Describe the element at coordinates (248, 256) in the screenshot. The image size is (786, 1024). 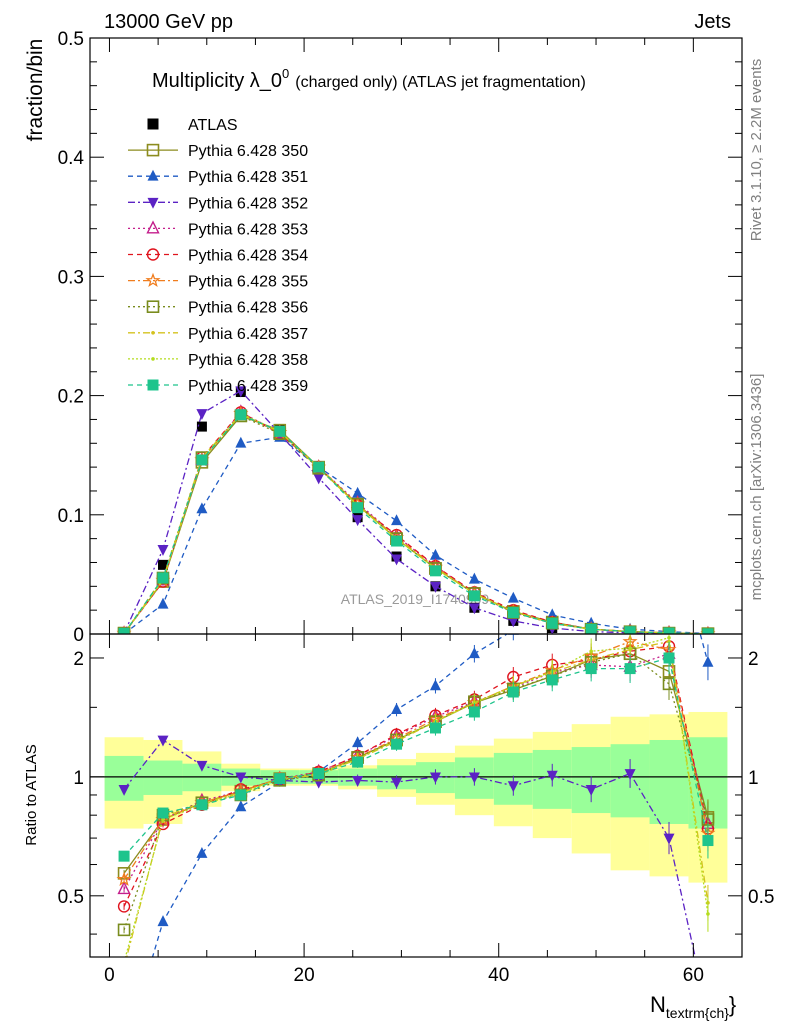
I see `legend-label: Pythia 6.428 354` at that location.